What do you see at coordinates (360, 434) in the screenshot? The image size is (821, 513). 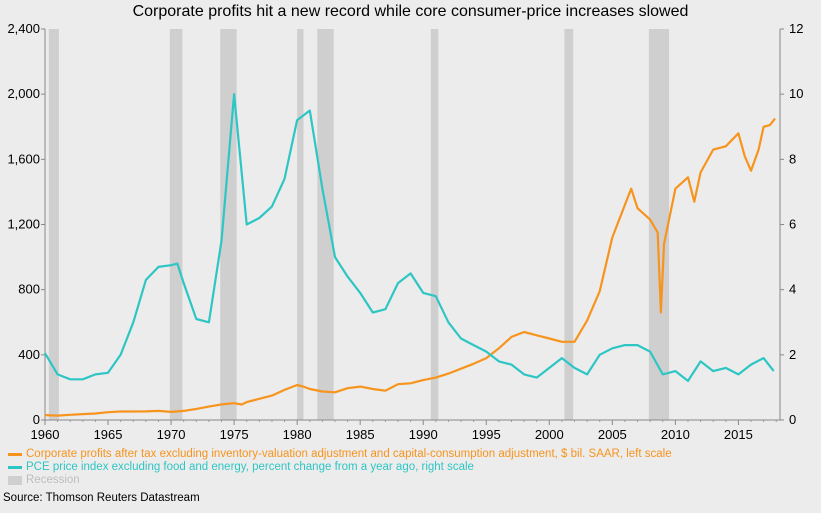 I see `x-tick-label: 1985` at bounding box center [360, 434].